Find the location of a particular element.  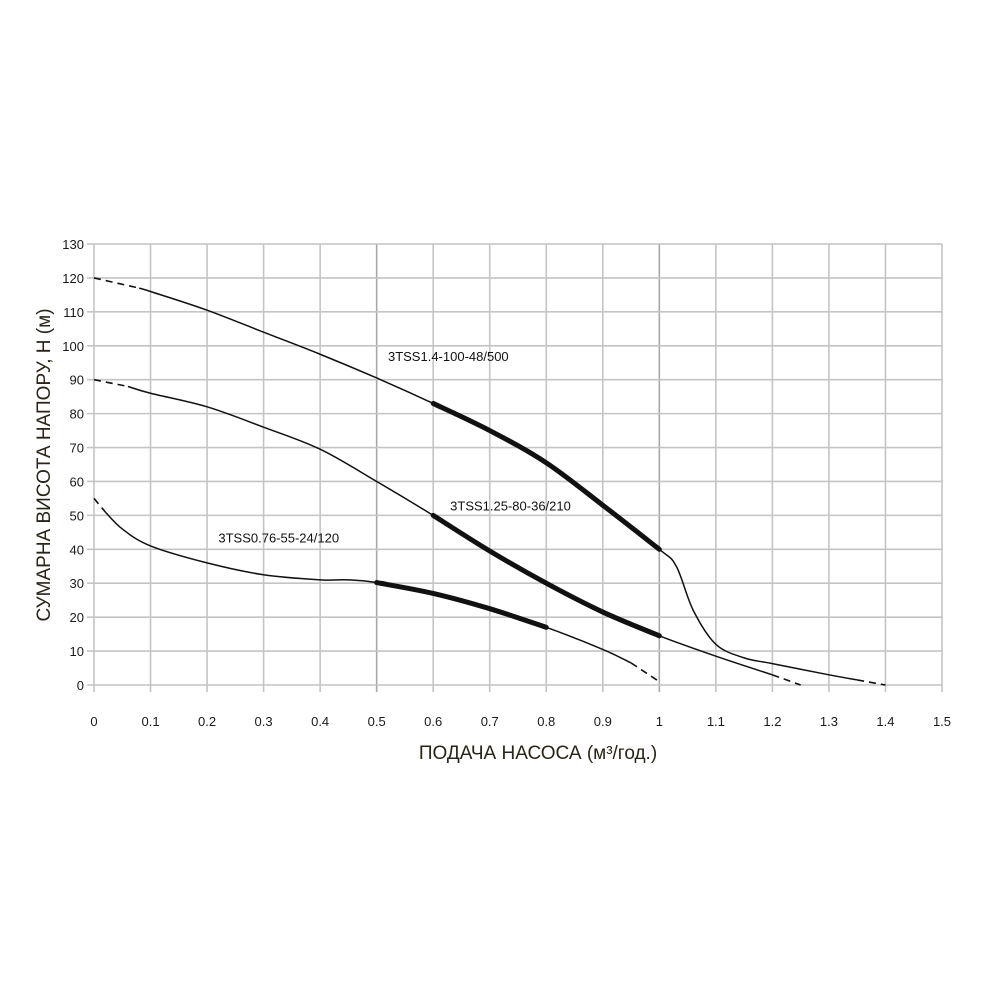

x-tick-label: 0.3 is located at coordinates (264, 721).